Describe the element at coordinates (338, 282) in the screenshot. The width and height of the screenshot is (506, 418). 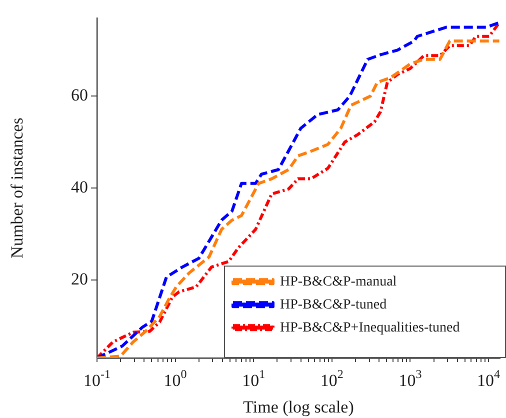
I see `legend-label: HP-B&C&P-manual` at that location.